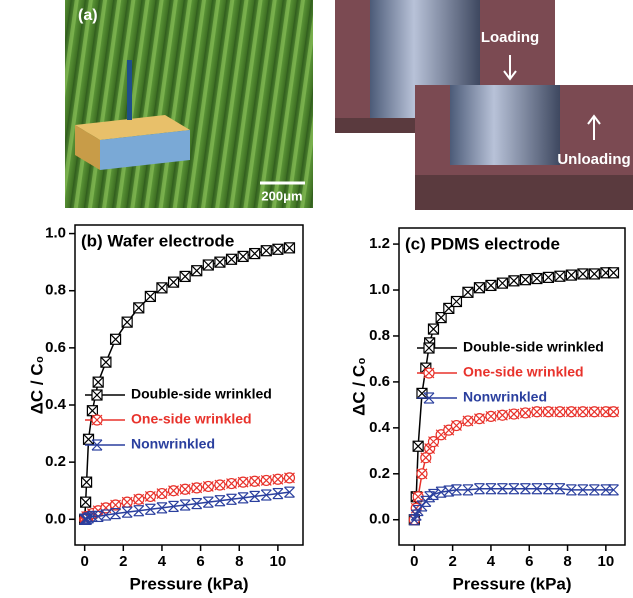  I want to click on probe, so click(129, 90).